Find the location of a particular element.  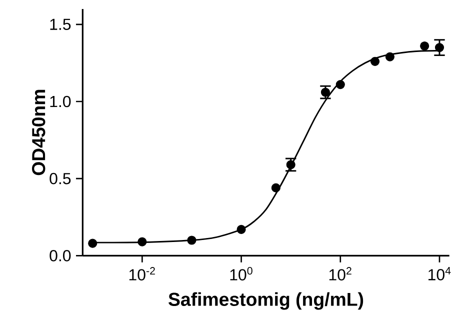

x-tick-label: 10$^{0}$ is located at coordinates (241, 273).